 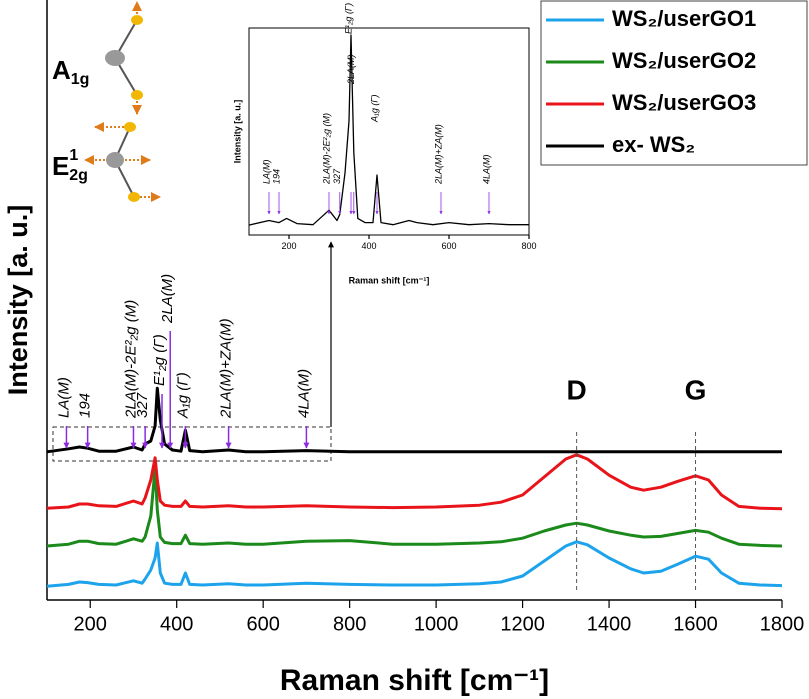 What do you see at coordinates (70, 165) in the screenshot?
I see `mode-label: E1 2g` at bounding box center [70, 165].